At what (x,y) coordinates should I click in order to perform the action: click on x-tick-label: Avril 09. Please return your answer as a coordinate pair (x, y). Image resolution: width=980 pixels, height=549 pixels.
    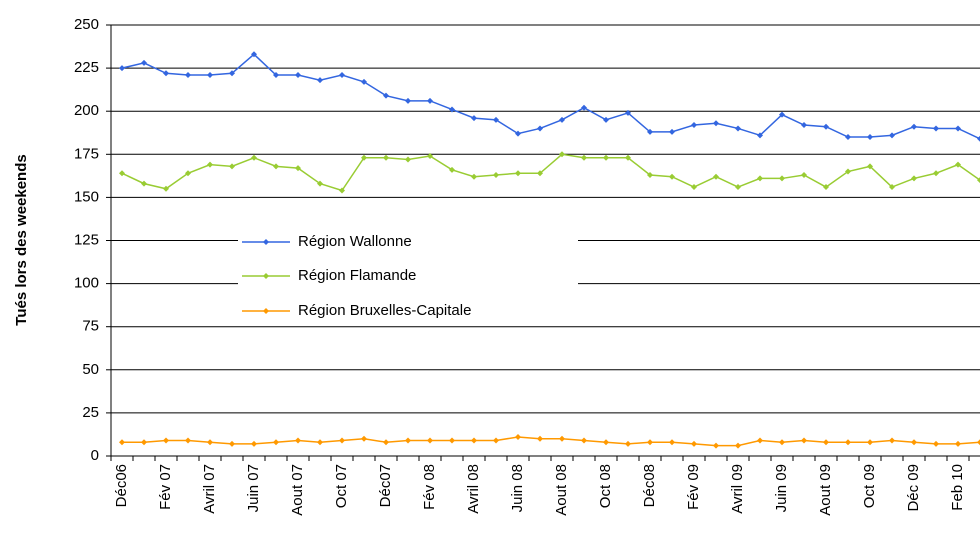
    Looking at the image, I should click on (737, 489).